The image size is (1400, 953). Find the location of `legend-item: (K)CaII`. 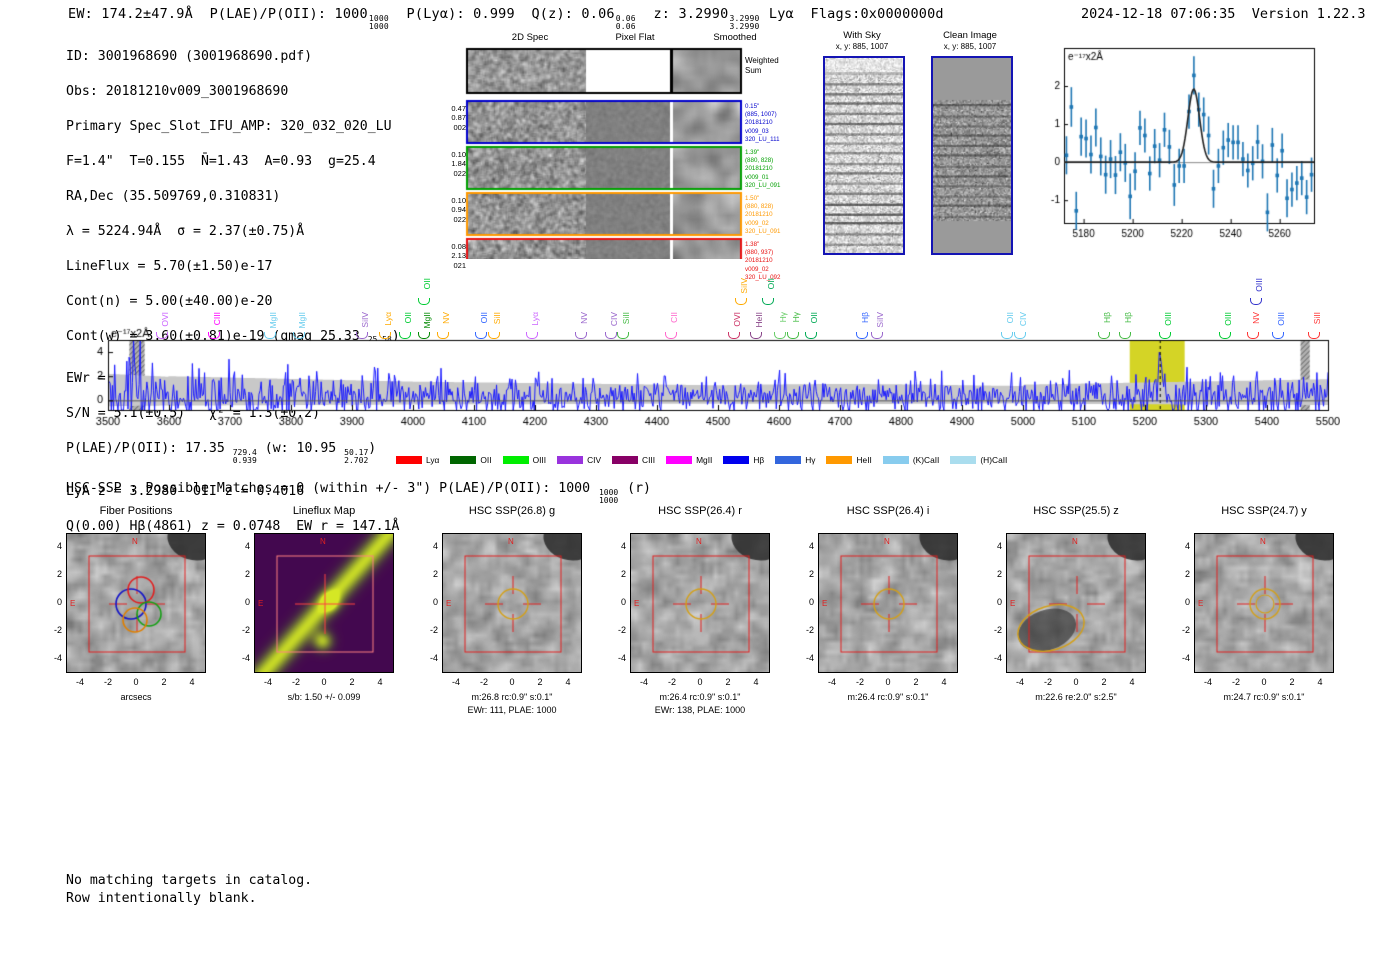

legend-item: (K)CaII is located at coordinates (910, 460).